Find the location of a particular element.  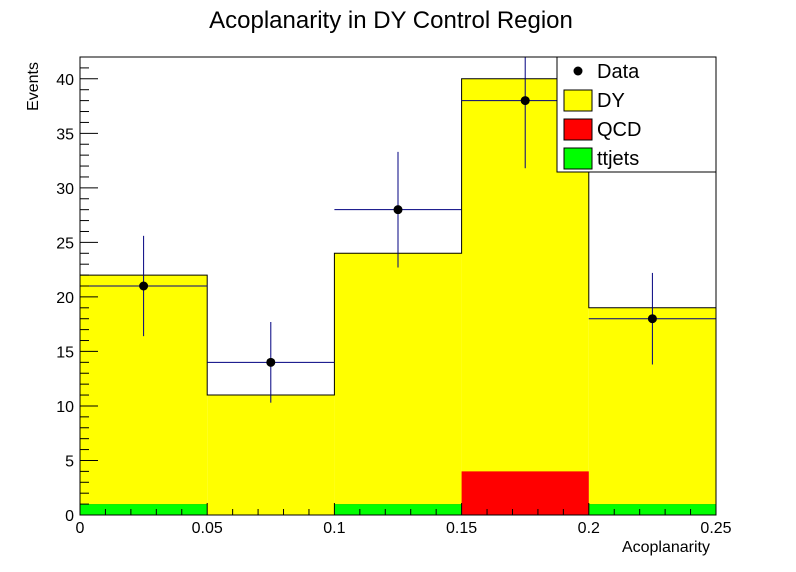

legend-label: Data is located at coordinates (618, 72).